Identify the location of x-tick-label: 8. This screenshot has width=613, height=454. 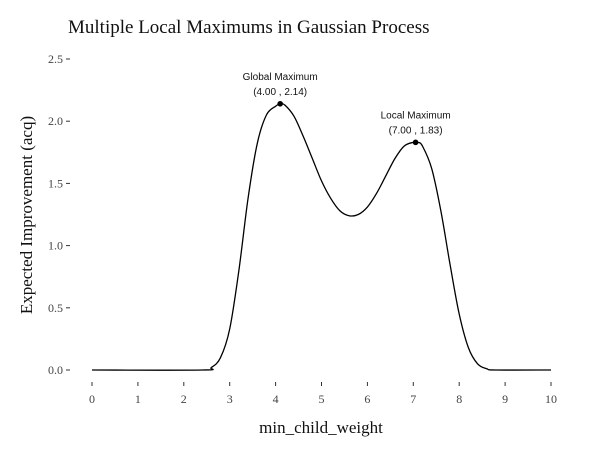
(459, 399).